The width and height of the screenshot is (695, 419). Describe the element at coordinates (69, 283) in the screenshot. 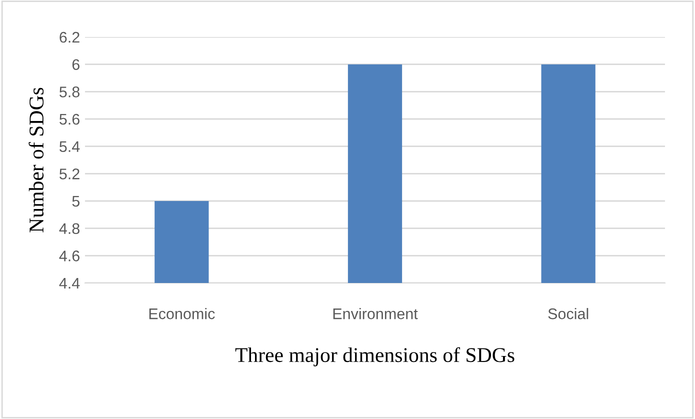

I see `y-tick-label: 4.4` at that location.